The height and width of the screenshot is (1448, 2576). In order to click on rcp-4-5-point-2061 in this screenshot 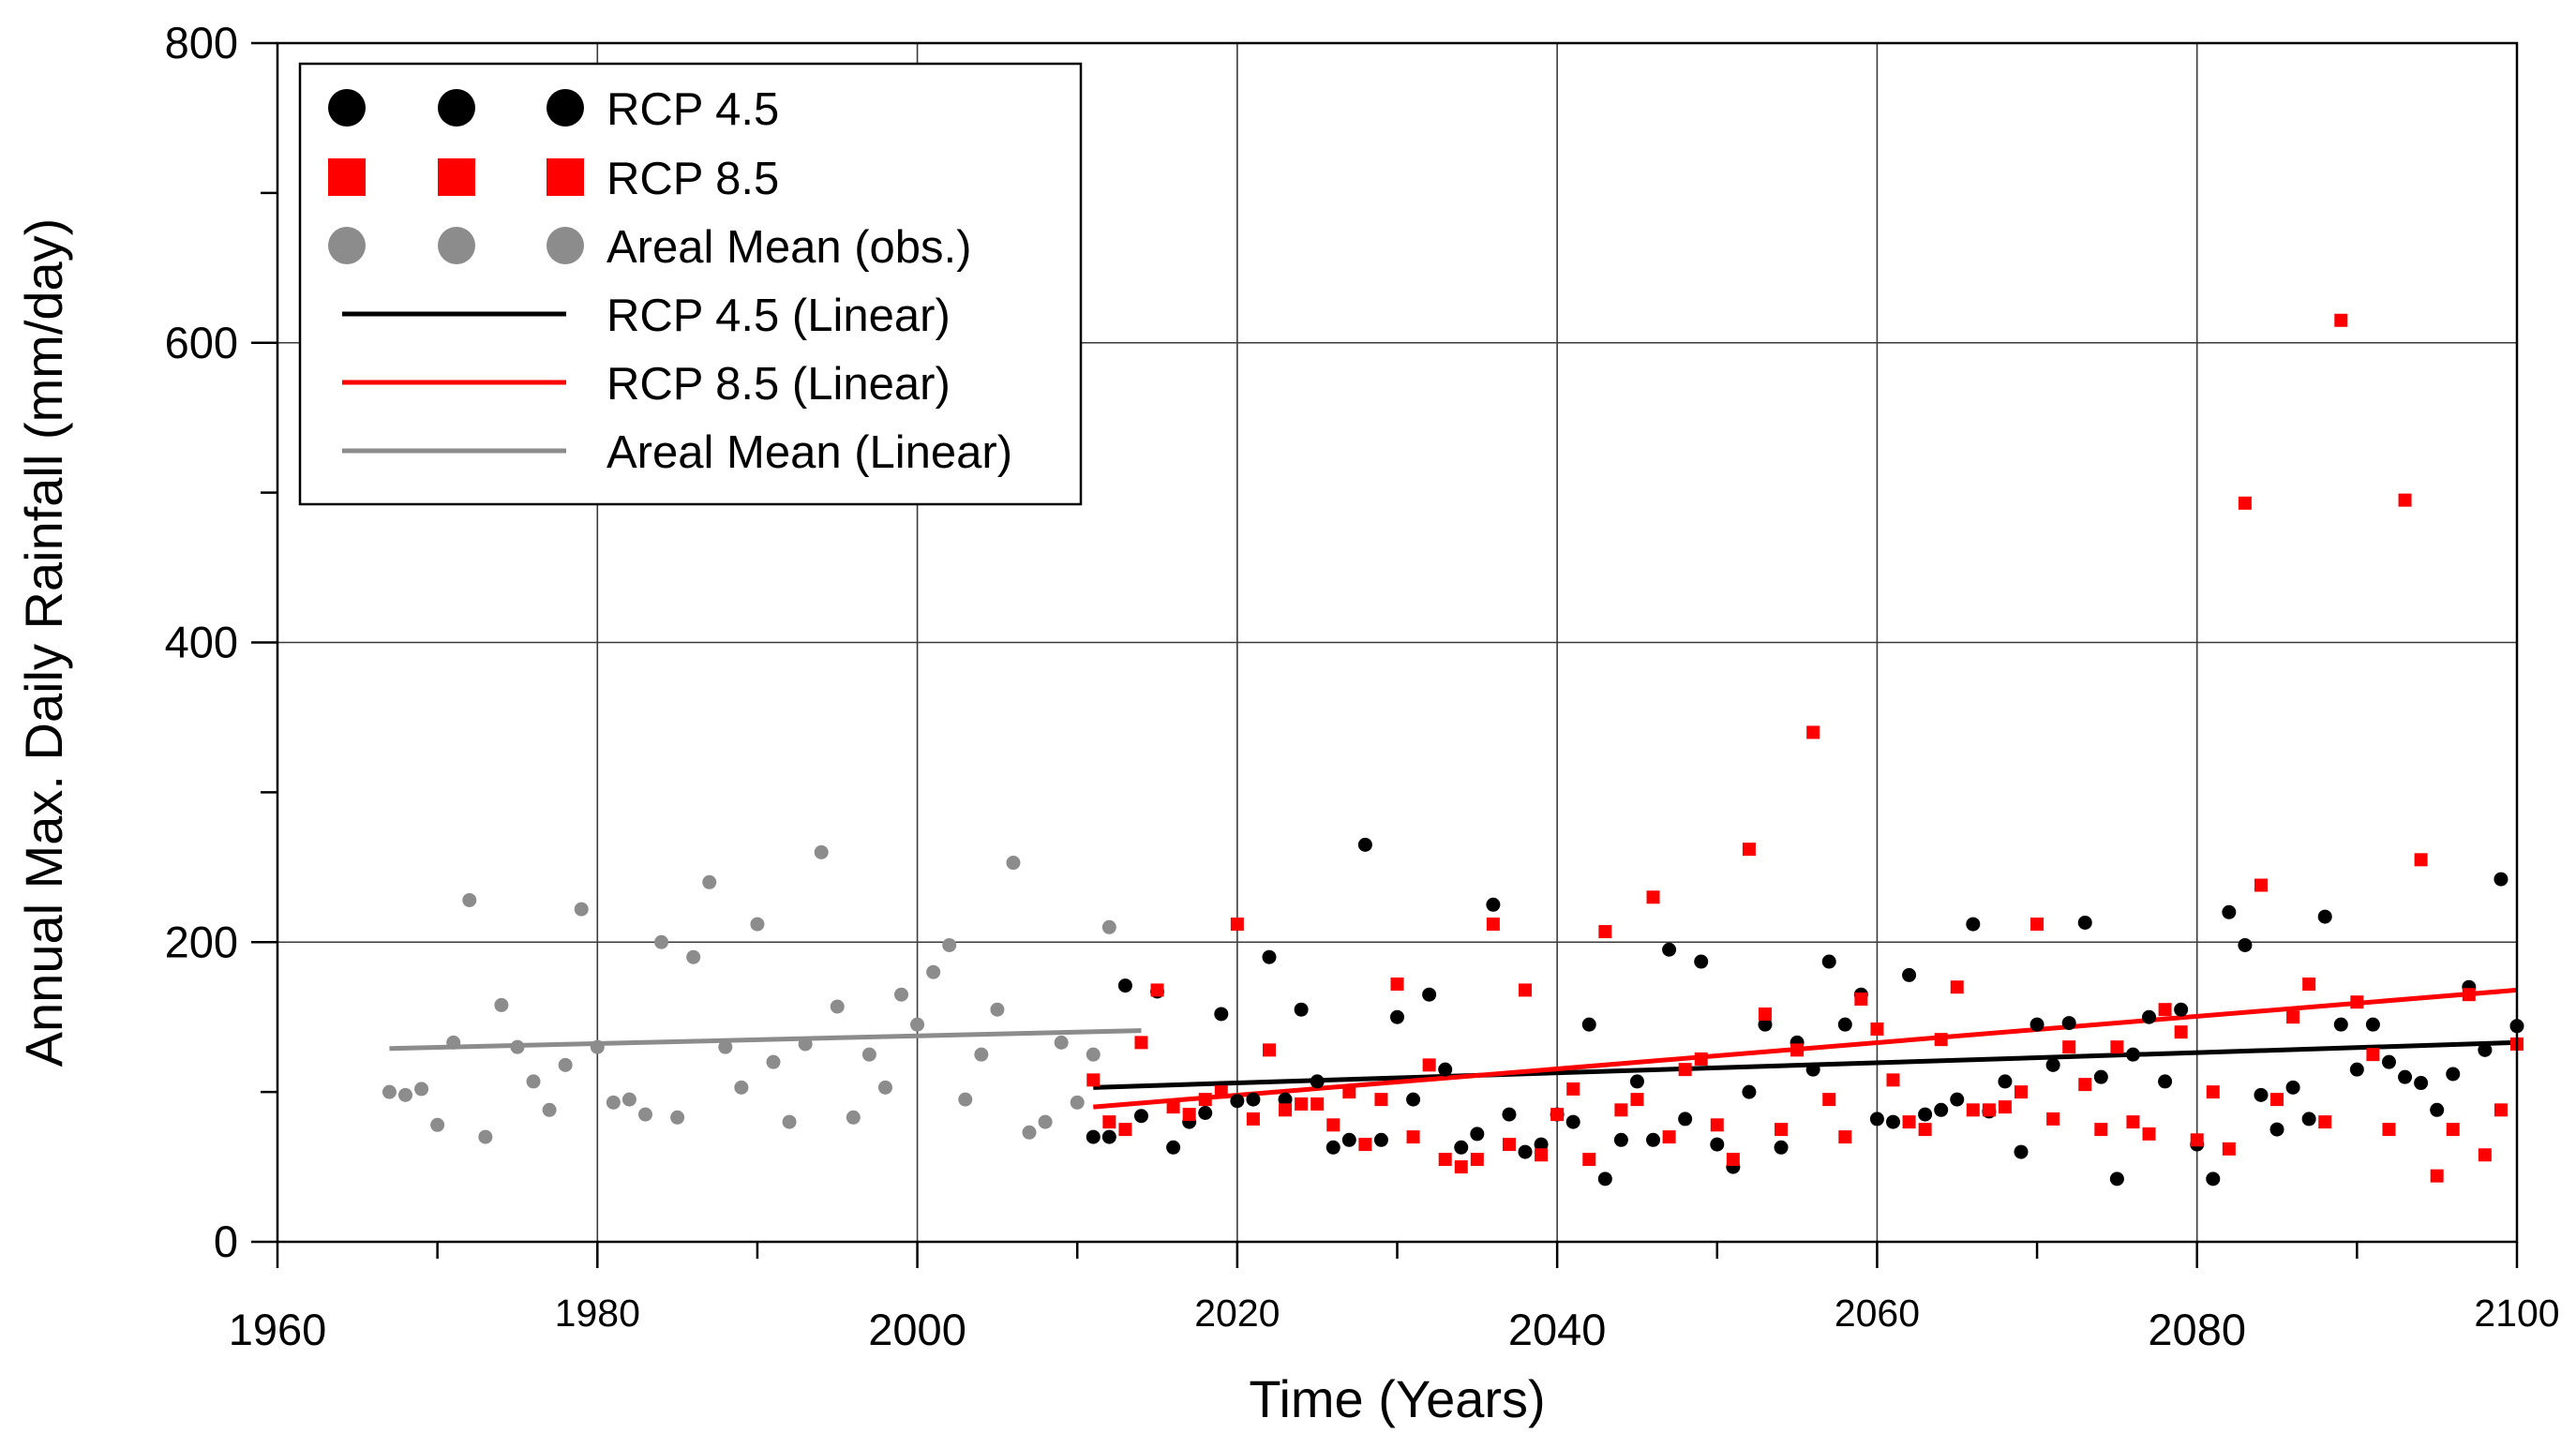, I will do `click(1893, 1121)`.